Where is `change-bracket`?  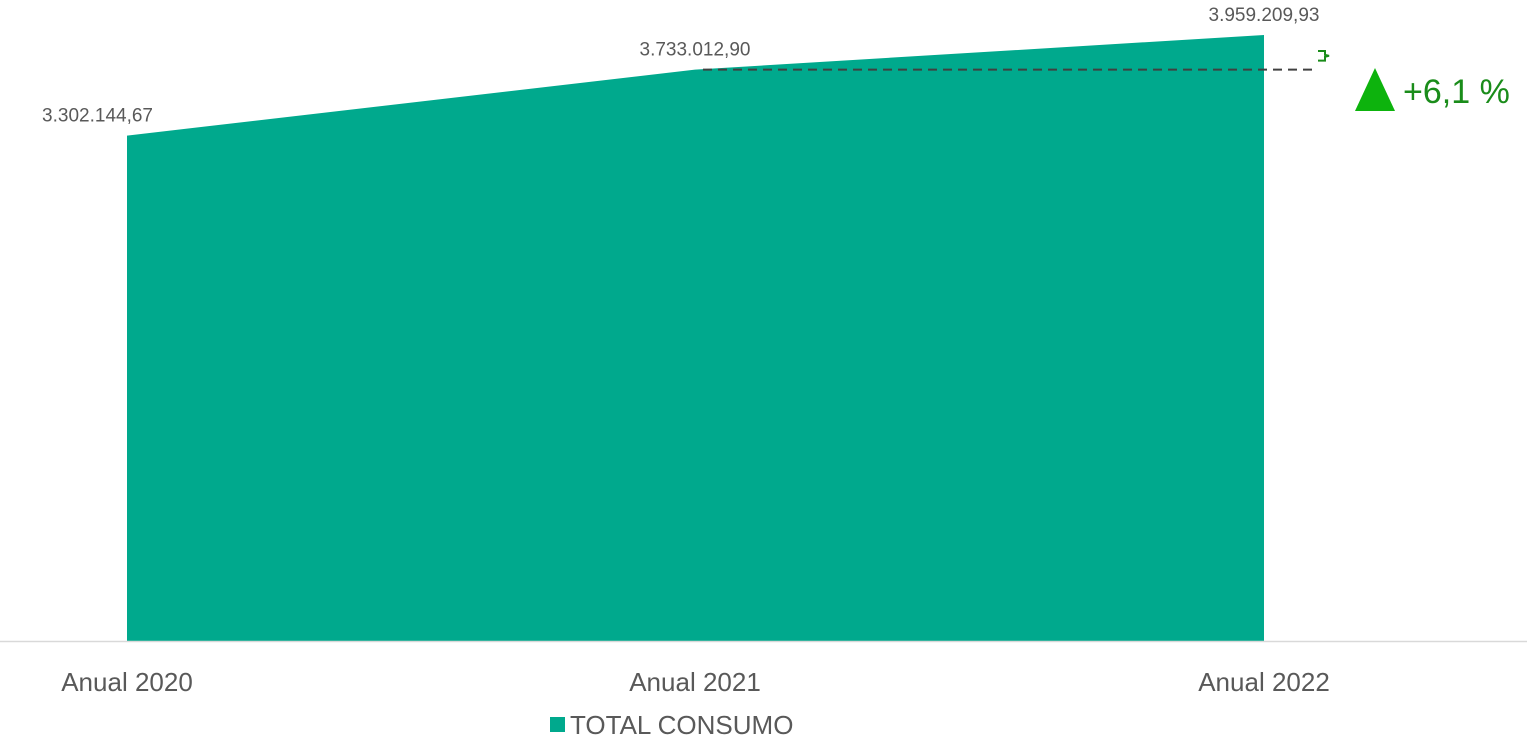 change-bracket is located at coordinates (1324, 56).